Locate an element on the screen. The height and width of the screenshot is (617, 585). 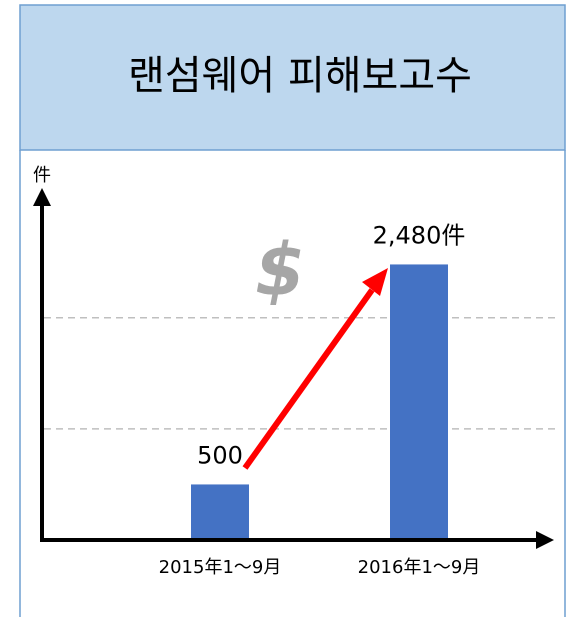
y-axis-label: 件 is located at coordinates (42, 175).